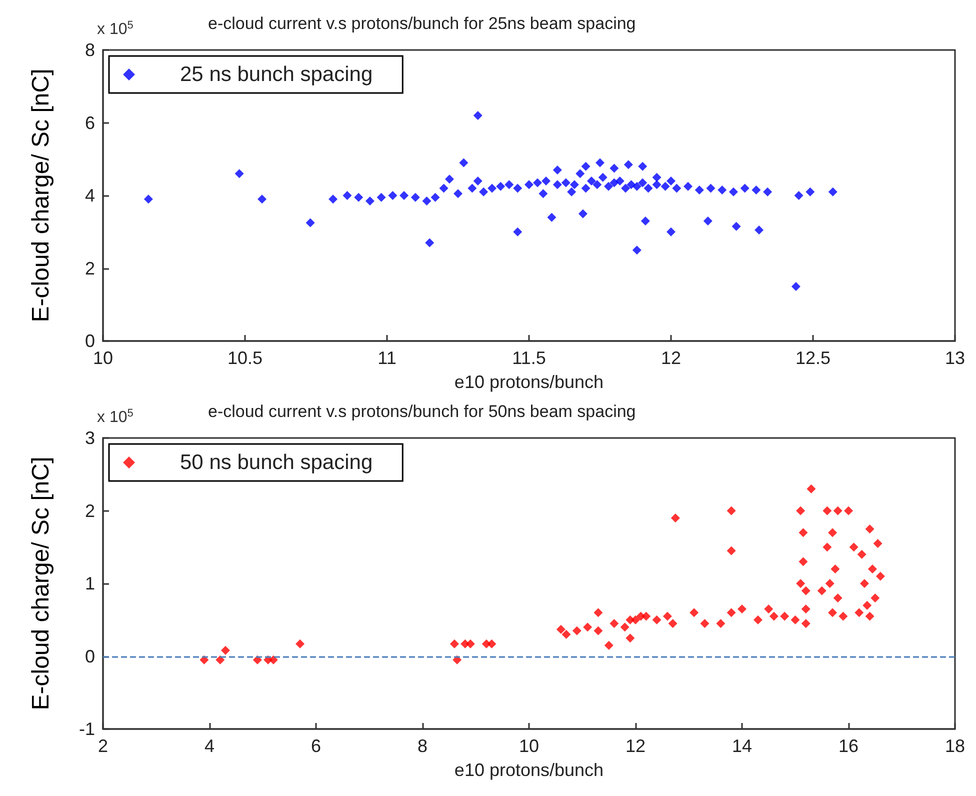 The width and height of the screenshot is (976, 796). Describe the element at coordinates (276, 462) in the screenshot. I see `legend-label: 50 ns bunch spacing` at that location.